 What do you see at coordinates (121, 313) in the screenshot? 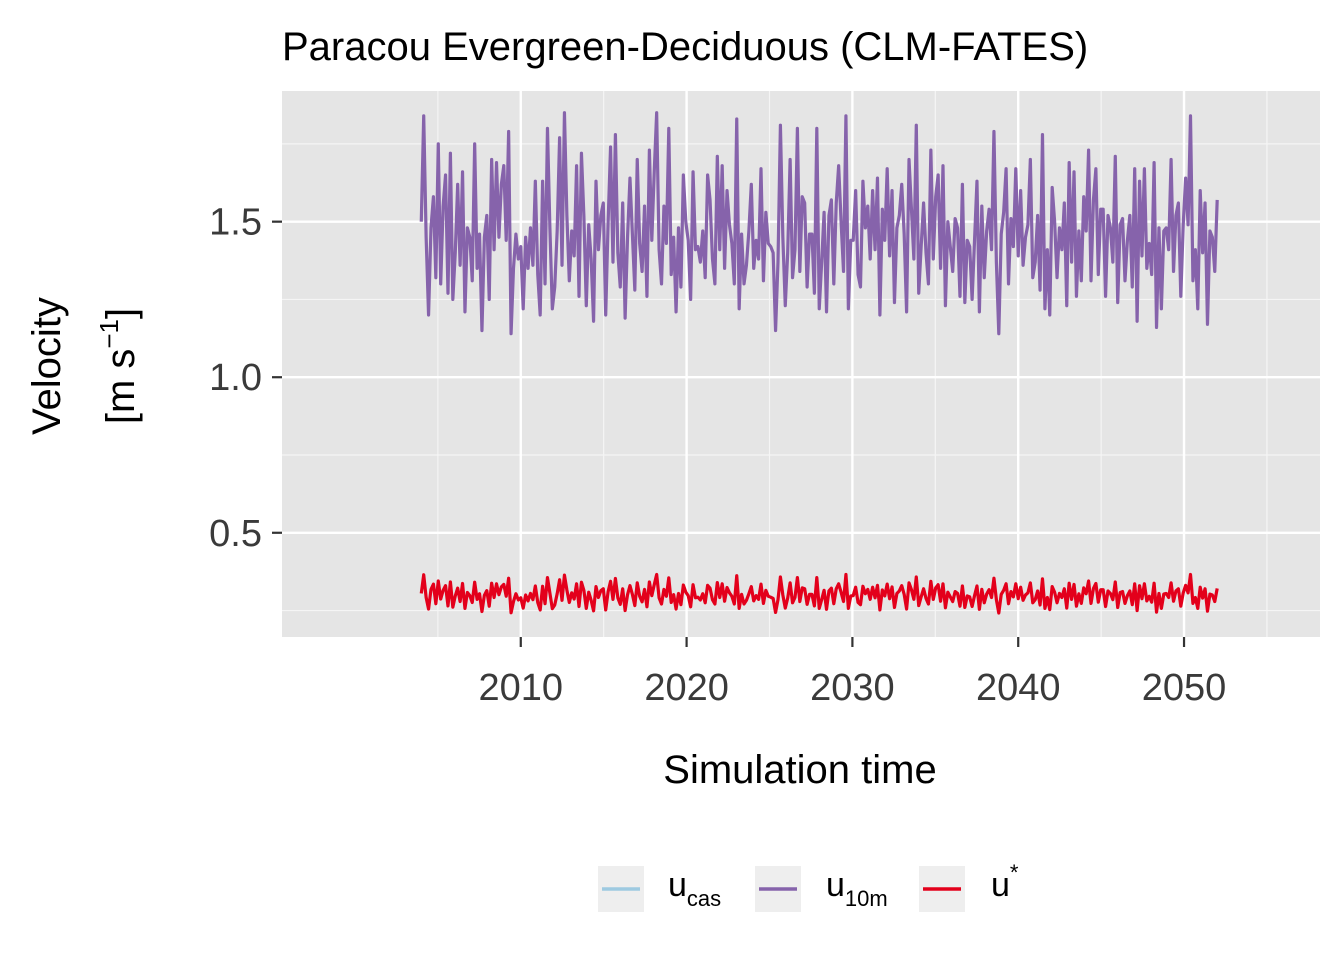
I see `y-axis-unit-close: ]` at bounding box center [121, 313].